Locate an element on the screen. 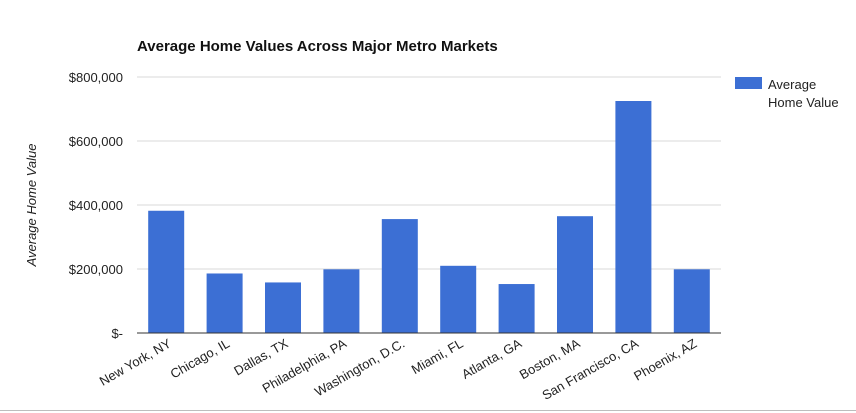 The width and height of the screenshot is (856, 413). y-tick-label: $200,000 is located at coordinates (96, 269).